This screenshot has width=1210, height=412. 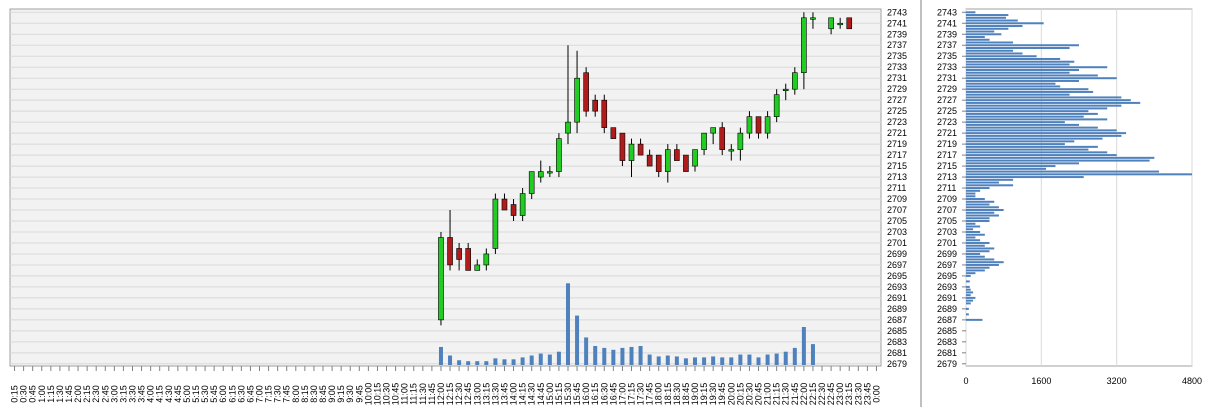 What do you see at coordinates (713, 394) in the screenshot?
I see `main-x-tick-label: 19:30` at bounding box center [713, 394].